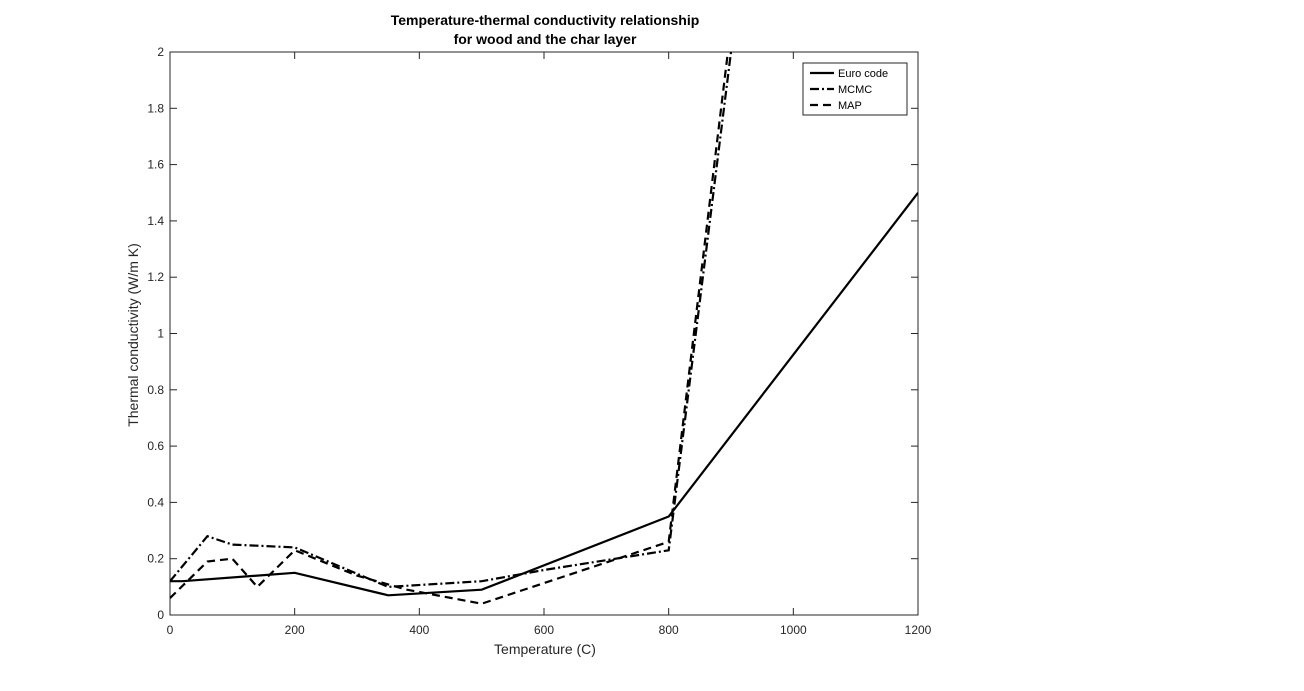 This screenshot has width=1304, height=691. What do you see at coordinates (155, 277) in the screenshot?
I see `y-tick-label: 1.2` at bounding box center [155, 277].